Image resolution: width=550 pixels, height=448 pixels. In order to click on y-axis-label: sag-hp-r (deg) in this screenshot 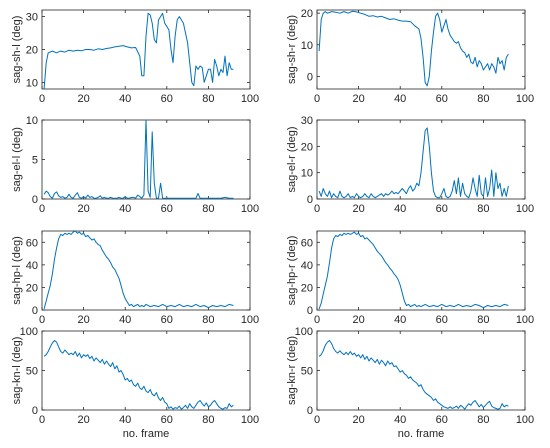, I will do `click(292, 271)`.